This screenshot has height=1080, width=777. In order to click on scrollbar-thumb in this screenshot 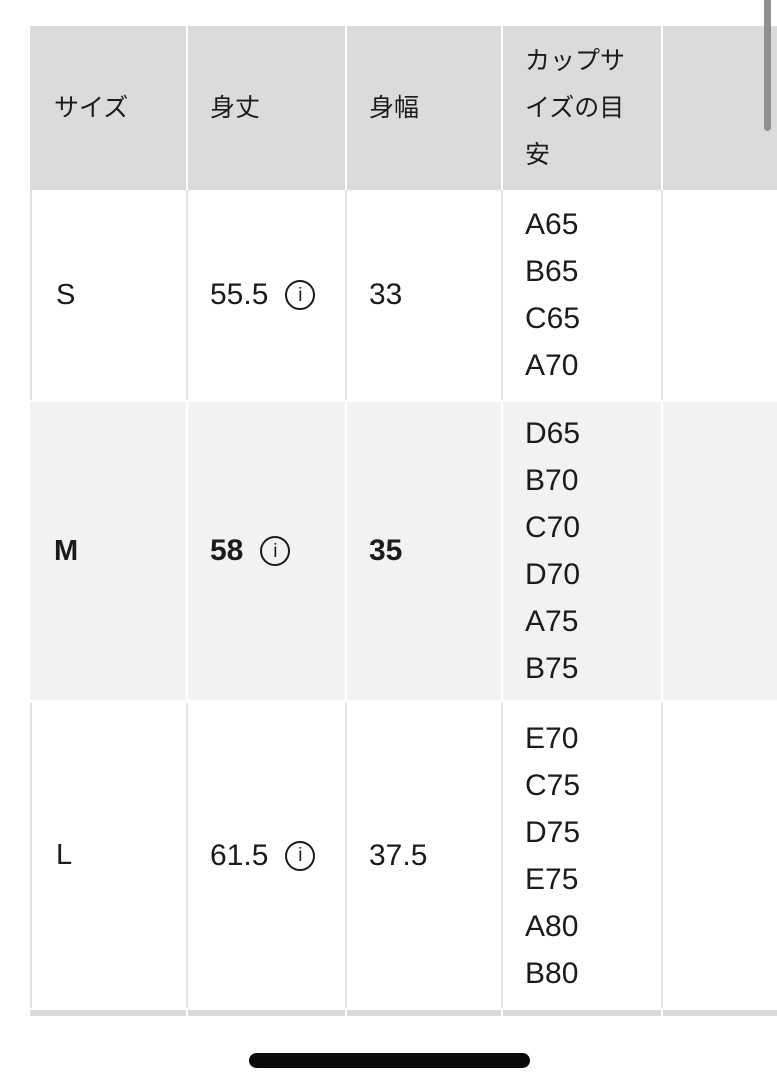, I will do `click(767, 65)`.